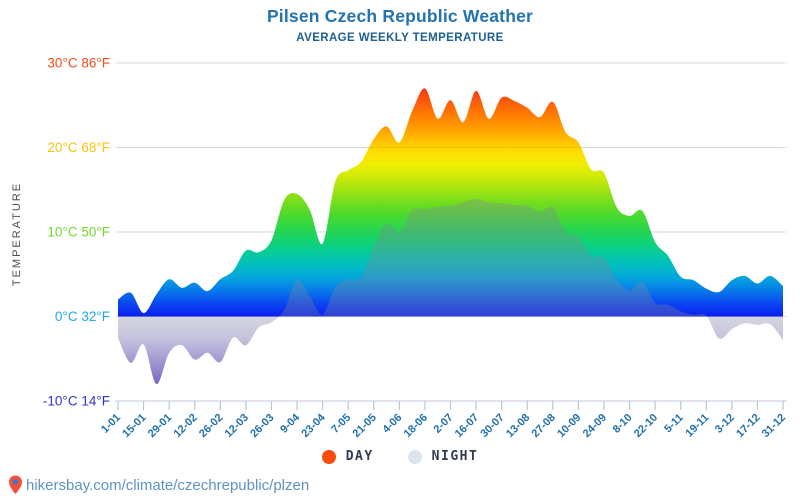 Image resolution: width=800 pixels, height=500 pixels. Describe the element at coordinates (78, 63) in the screenshot. I see `y-tick-label: 30°C 86°F` at that location.